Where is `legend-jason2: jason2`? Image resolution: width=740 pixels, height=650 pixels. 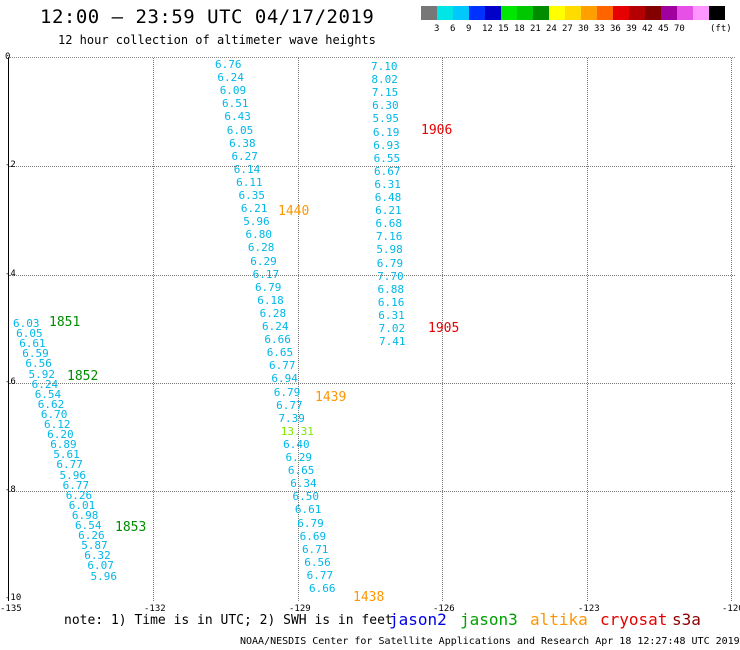
legend-jason2: jason2 is located at coordinates (418, 619).